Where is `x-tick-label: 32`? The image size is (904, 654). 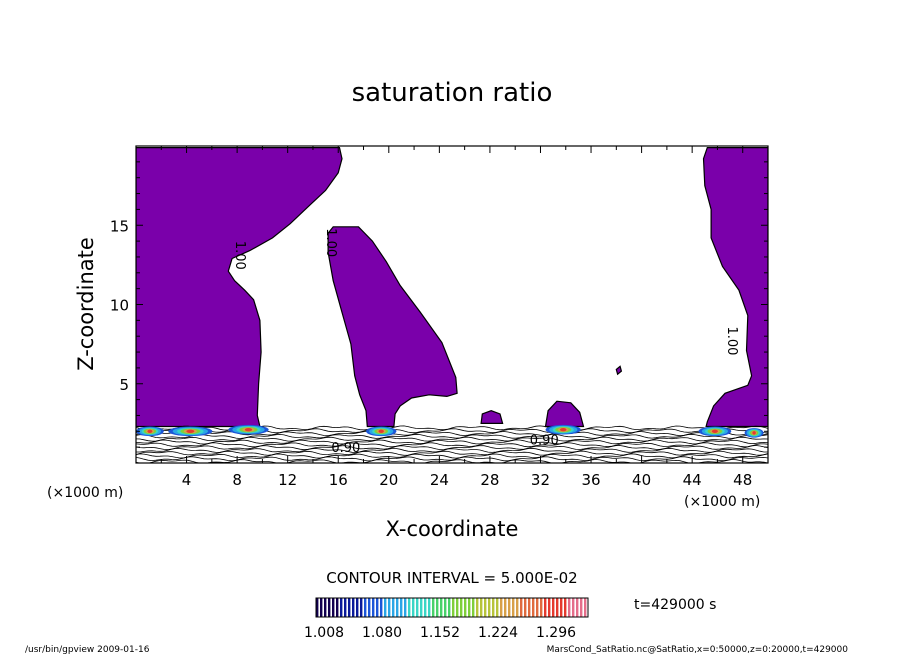
x-tick-label: 32 is located at coordinates (540, 480).